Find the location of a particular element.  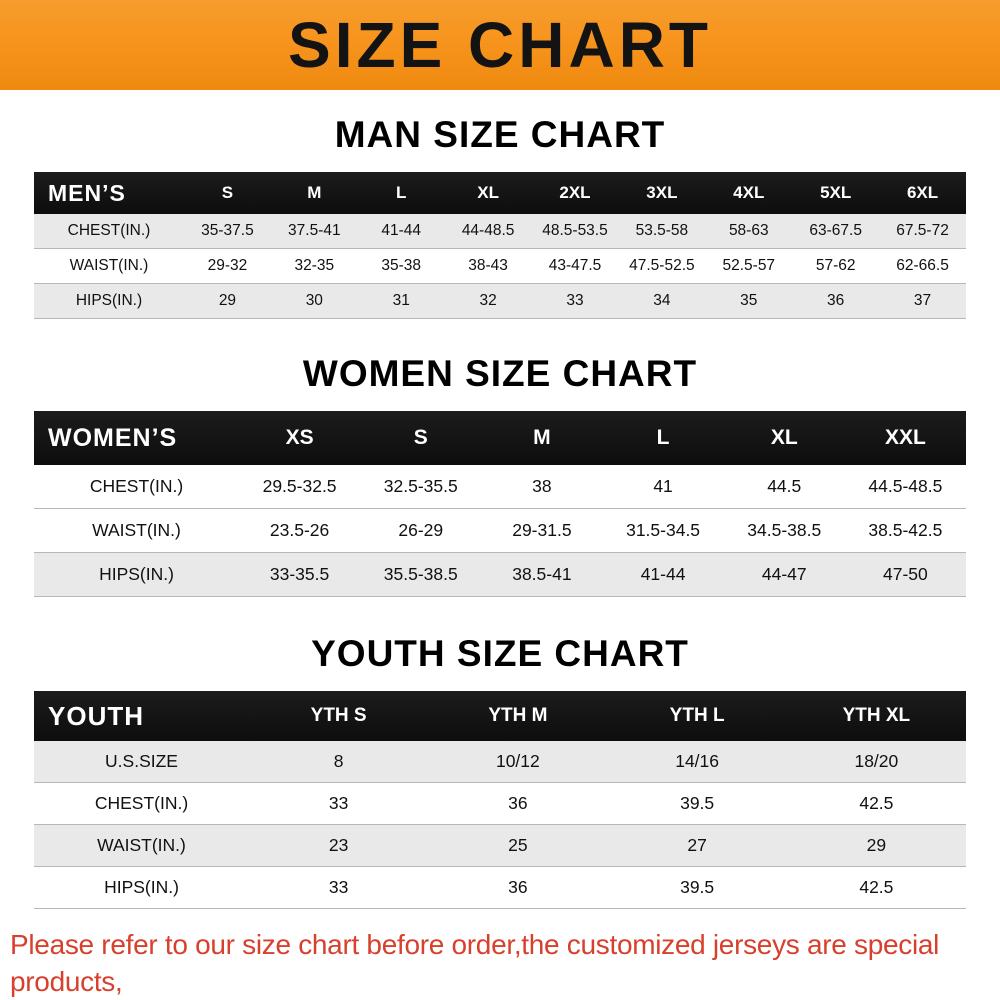

size-cell: 63-67.5 is located at coordinates (835, 230).